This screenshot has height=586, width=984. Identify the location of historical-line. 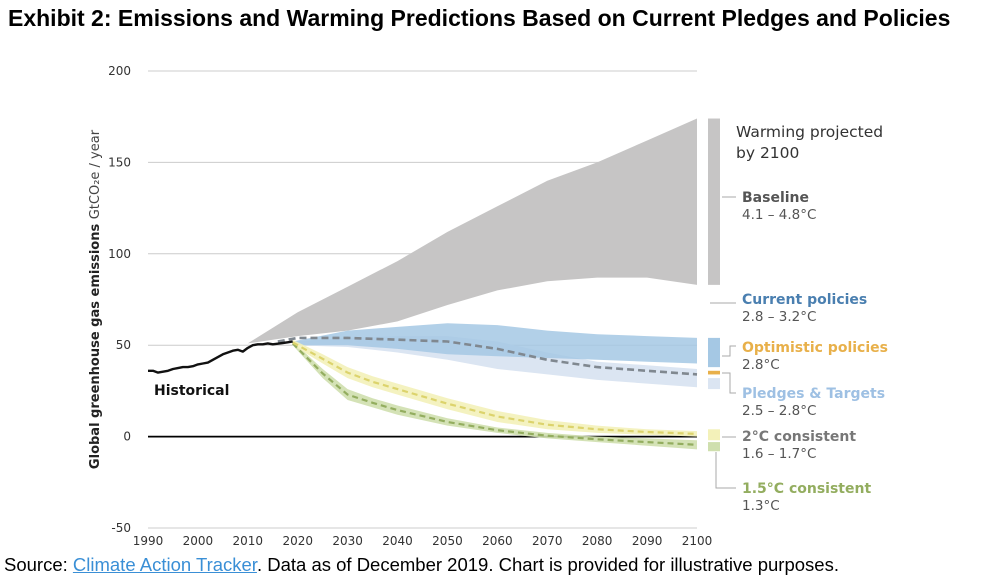
(220, 357).